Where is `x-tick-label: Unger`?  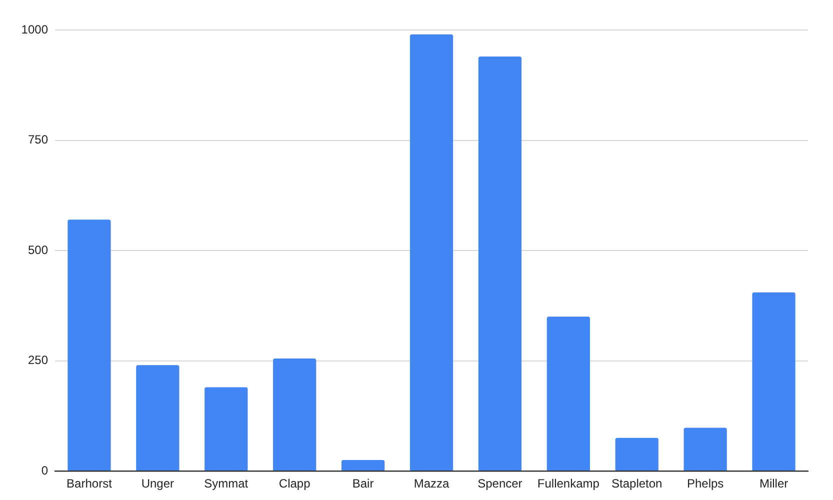 x-tick-label: Unger is located at coordinates (157, 483).